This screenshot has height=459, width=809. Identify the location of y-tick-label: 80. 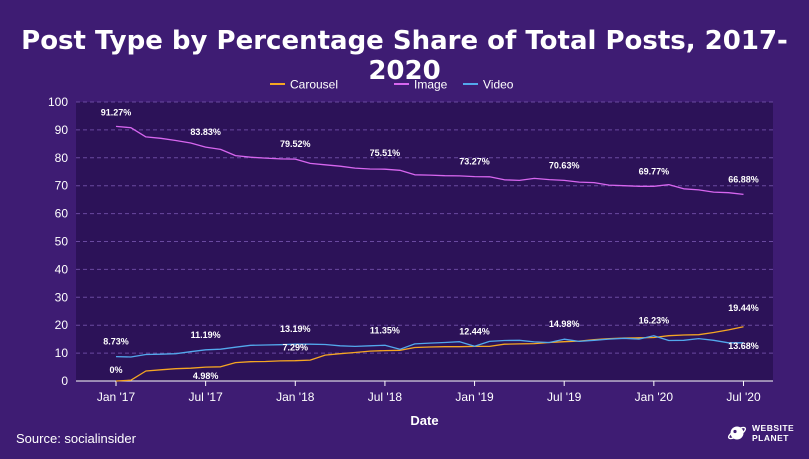
(62, 158).